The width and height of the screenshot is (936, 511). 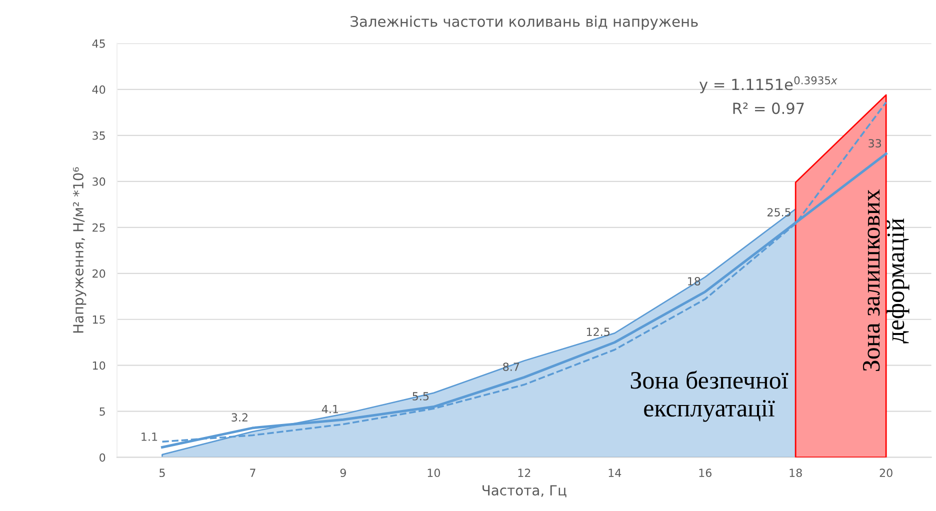 I want to click on y-axis-title: Напруження, Н/м² *10⁶, so click(x=79, y=250).